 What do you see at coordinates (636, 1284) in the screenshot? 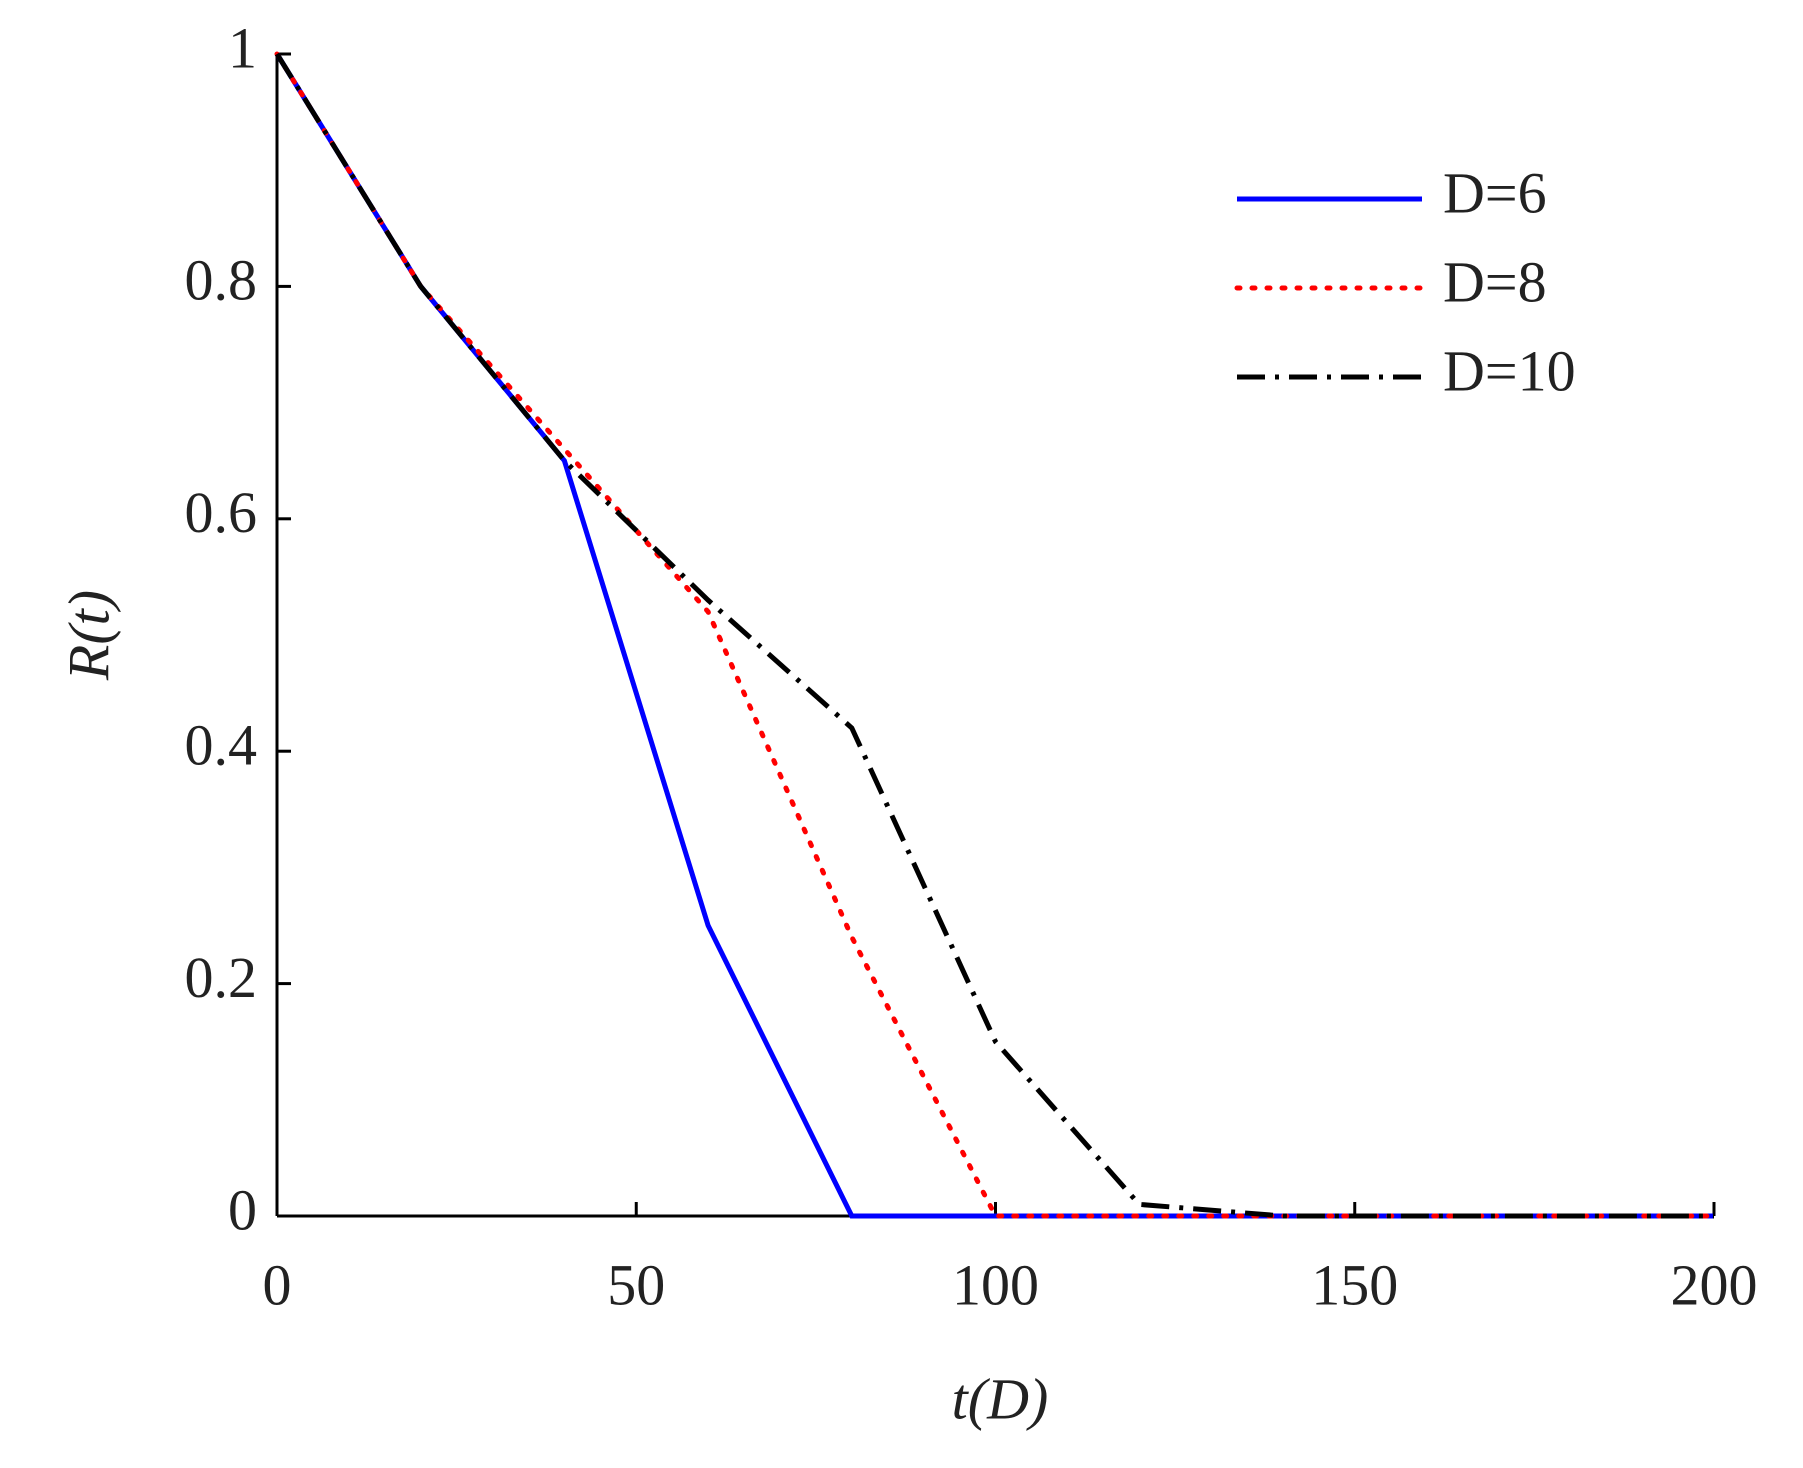
I see `x-tick-label: 50` at bounding box center [636, 1284].